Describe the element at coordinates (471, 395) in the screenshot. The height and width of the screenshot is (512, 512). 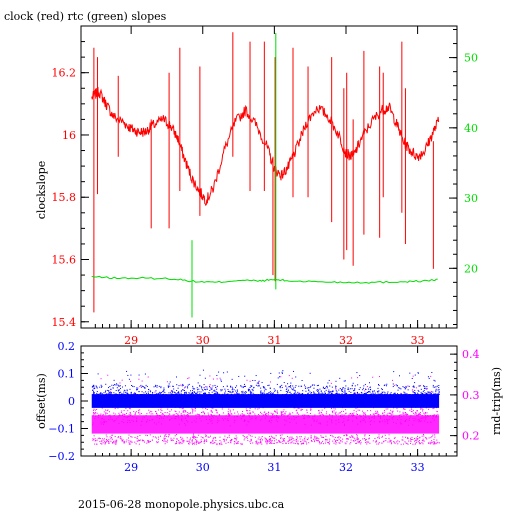
I see `bottom-y2-tick-label: 0.3` at that location.